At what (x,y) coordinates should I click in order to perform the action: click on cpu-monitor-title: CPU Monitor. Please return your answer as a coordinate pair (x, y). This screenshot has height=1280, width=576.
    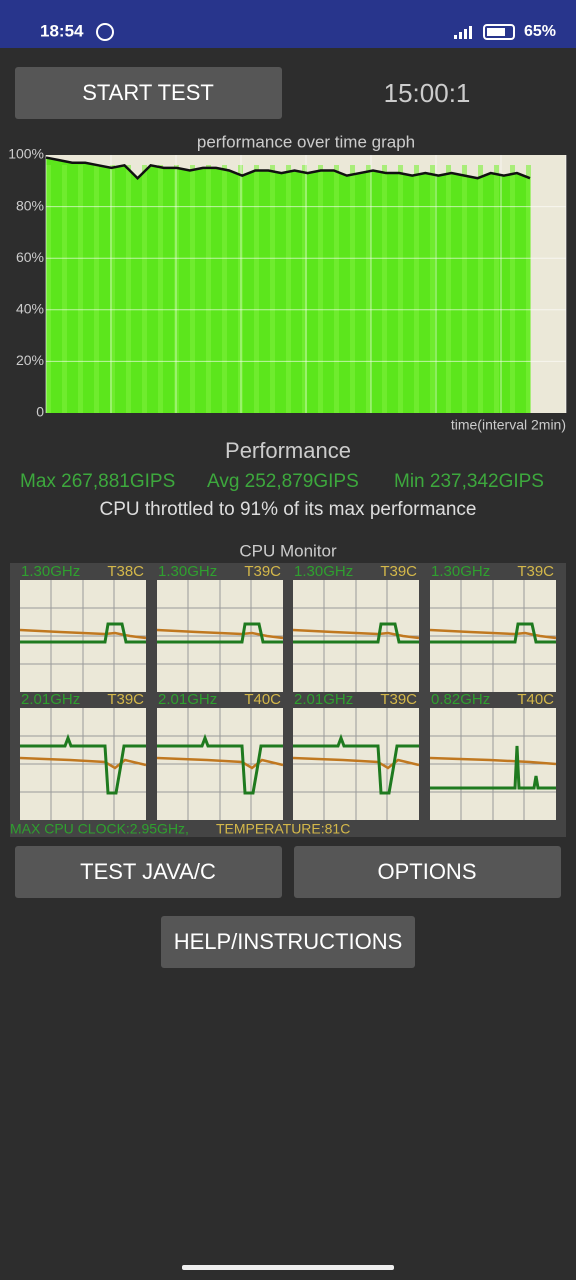
    Looking at the image, I should click on (288, 550).